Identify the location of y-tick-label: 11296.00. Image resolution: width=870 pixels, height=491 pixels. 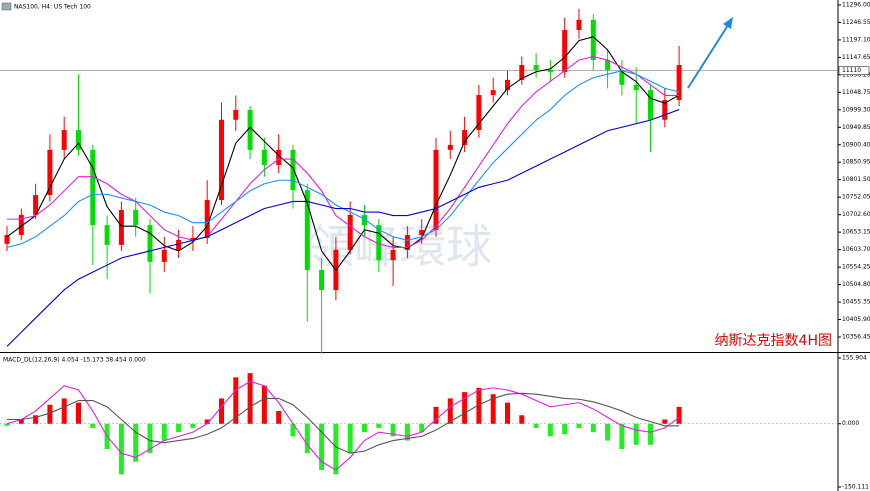
(856, 4).